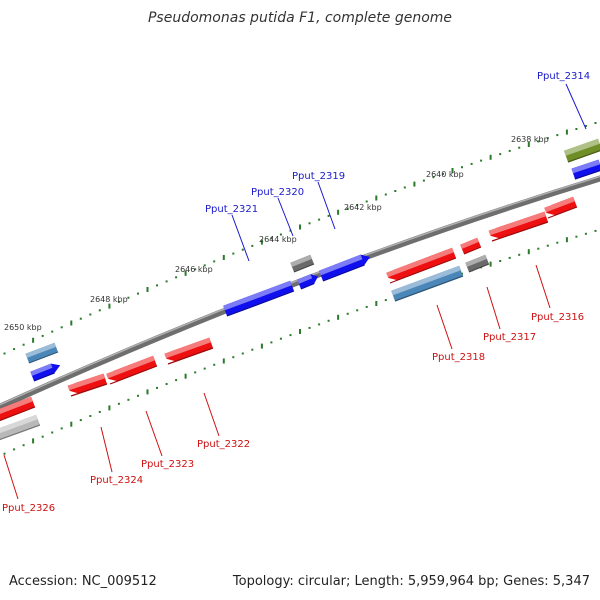 The width and height of the screenshot is (600, 600). I want to click on gene-label-pput-2314: Pput_2314, so click(563, 76).